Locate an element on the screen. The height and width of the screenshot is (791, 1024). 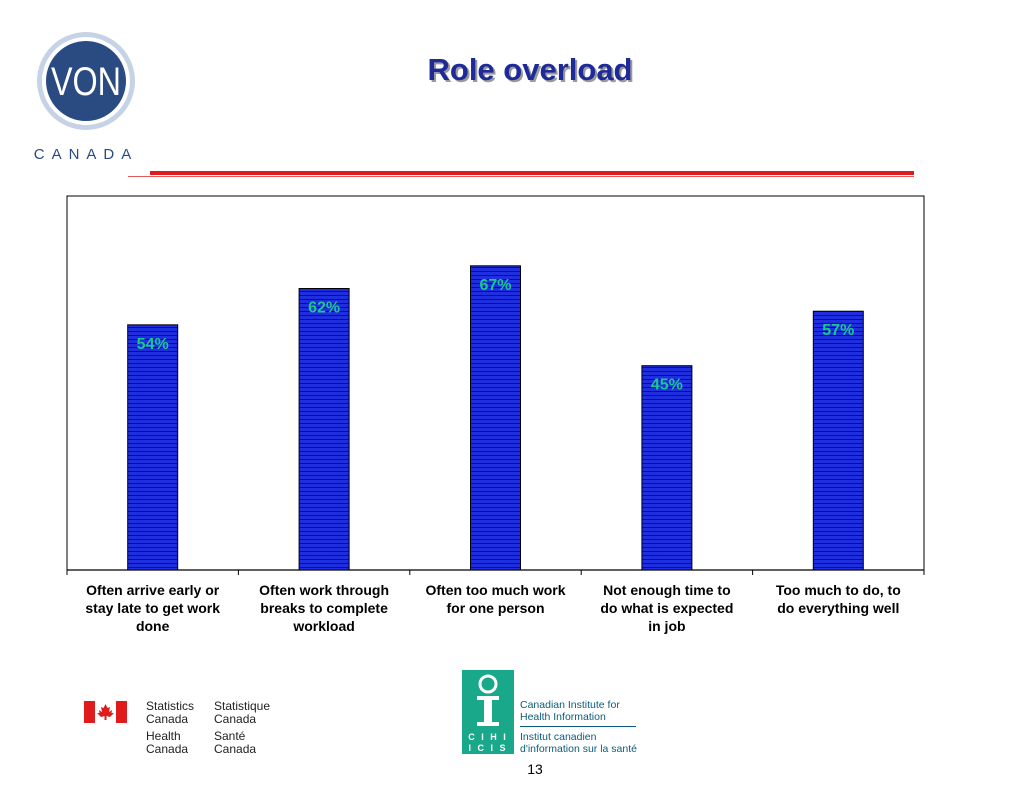
category-label-line: Often too much work is located at coordinates (495, 590).